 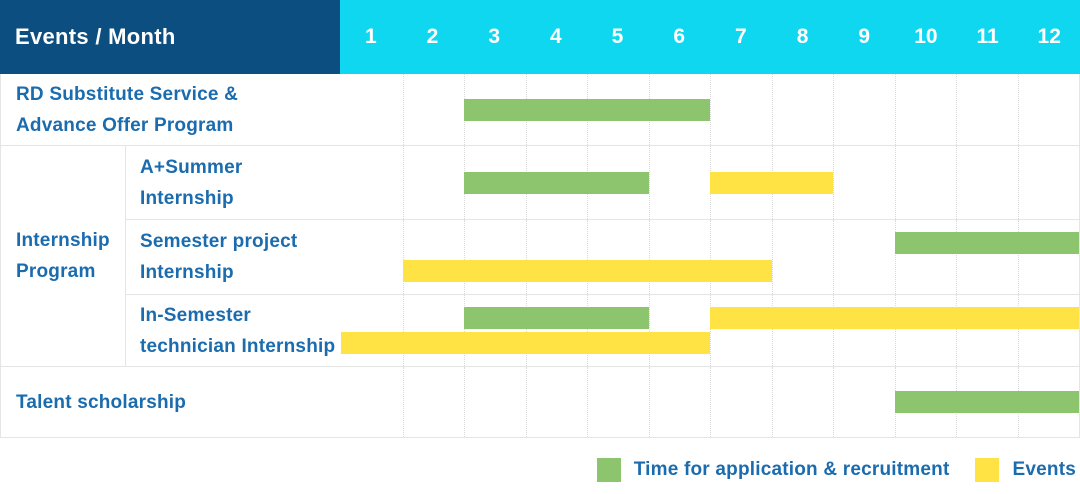 I want to click on legend-label-recruitment: Time for application & recruitment, so click(x=791, y=469).